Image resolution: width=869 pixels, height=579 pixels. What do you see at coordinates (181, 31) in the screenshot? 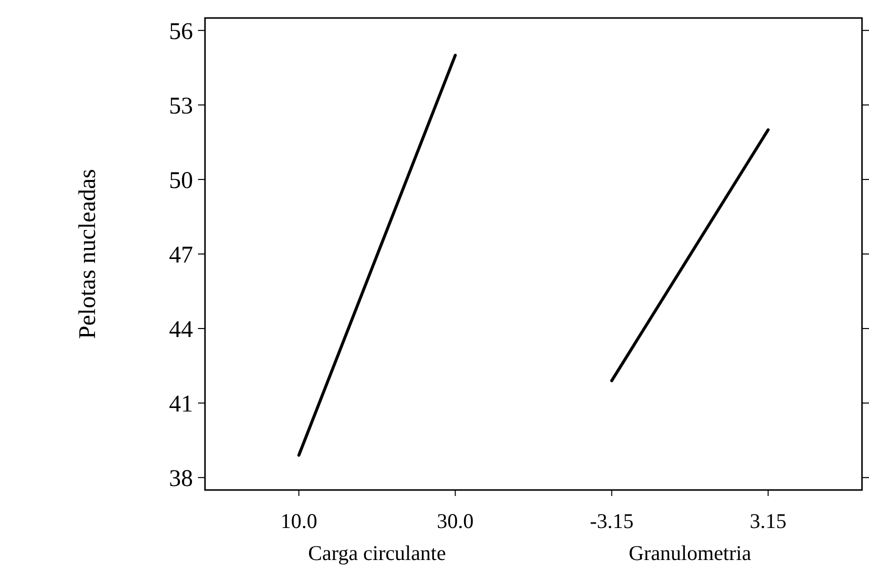
I see `y-tick-label: 56` at bounding box center [181, 31].